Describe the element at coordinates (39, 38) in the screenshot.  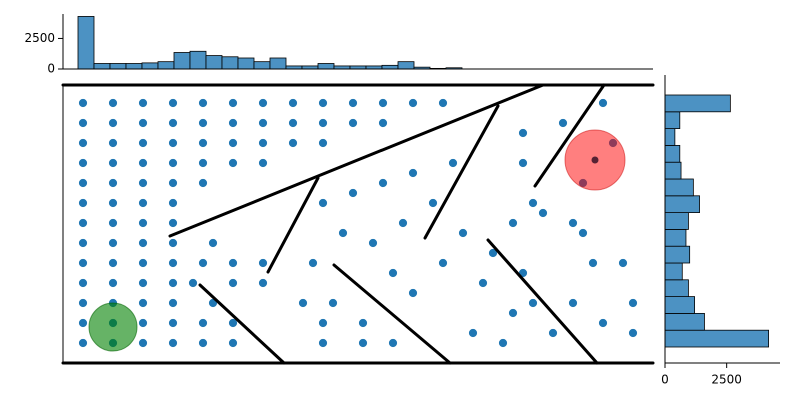
I see `y-tick-label: 2500` at that location.